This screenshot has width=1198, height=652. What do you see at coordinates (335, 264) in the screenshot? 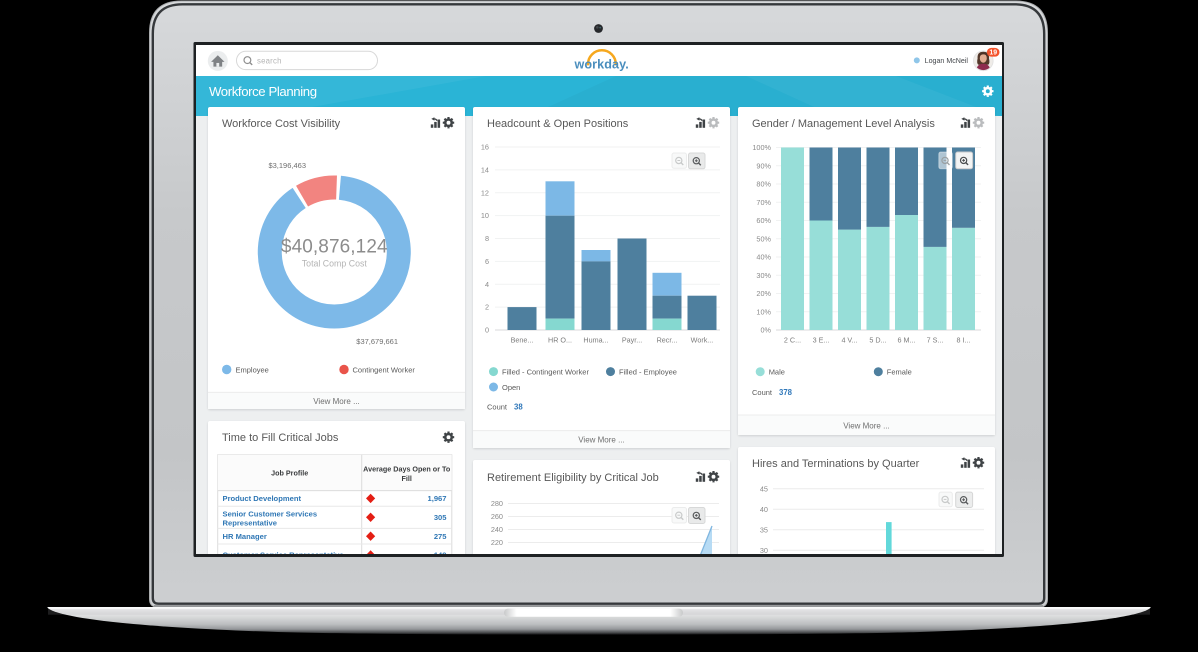
I see `svg-text: Total Comp Cost` at bounding box center [335, 264].